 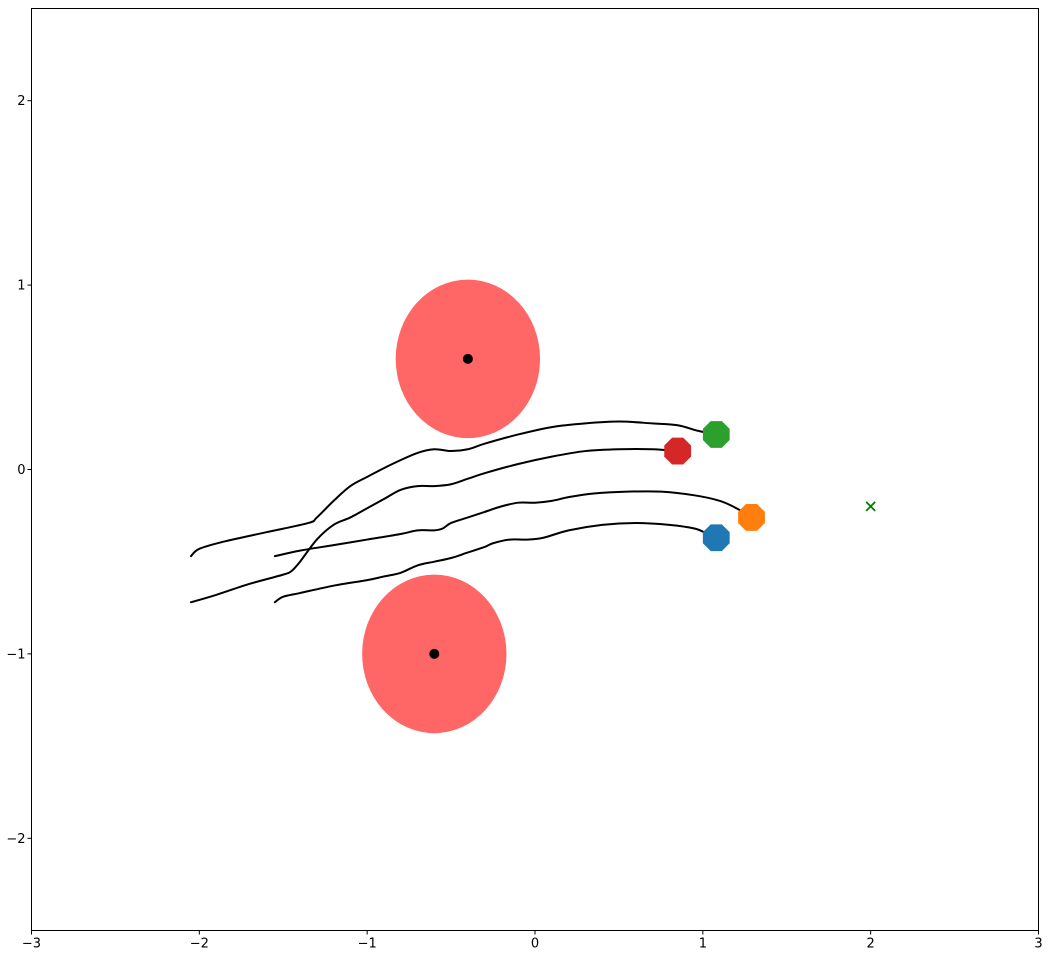 I want to click on x-tick-label: −2, so click(x=199, y=944).